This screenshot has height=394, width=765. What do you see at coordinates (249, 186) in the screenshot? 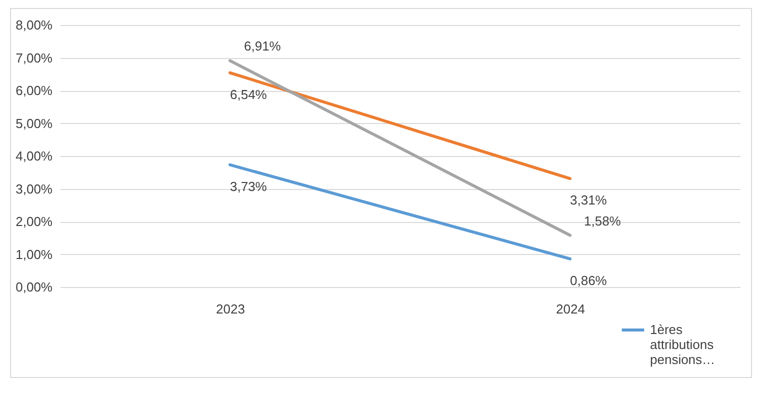
I see `data-label: 3,73%` at bounding box center [249, 186].